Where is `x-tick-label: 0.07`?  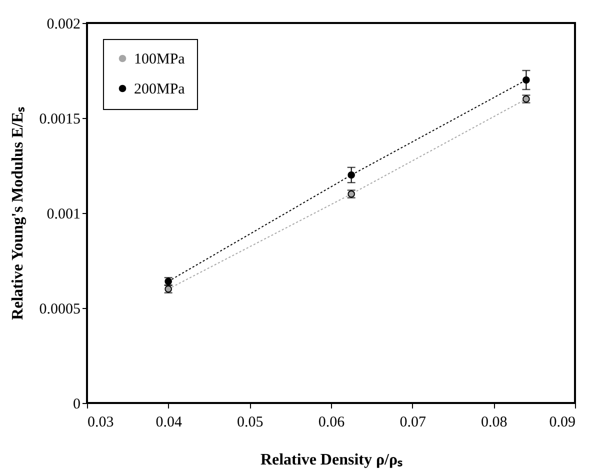
x-tick-label: 0.07 is located at coordinates (413, 422).